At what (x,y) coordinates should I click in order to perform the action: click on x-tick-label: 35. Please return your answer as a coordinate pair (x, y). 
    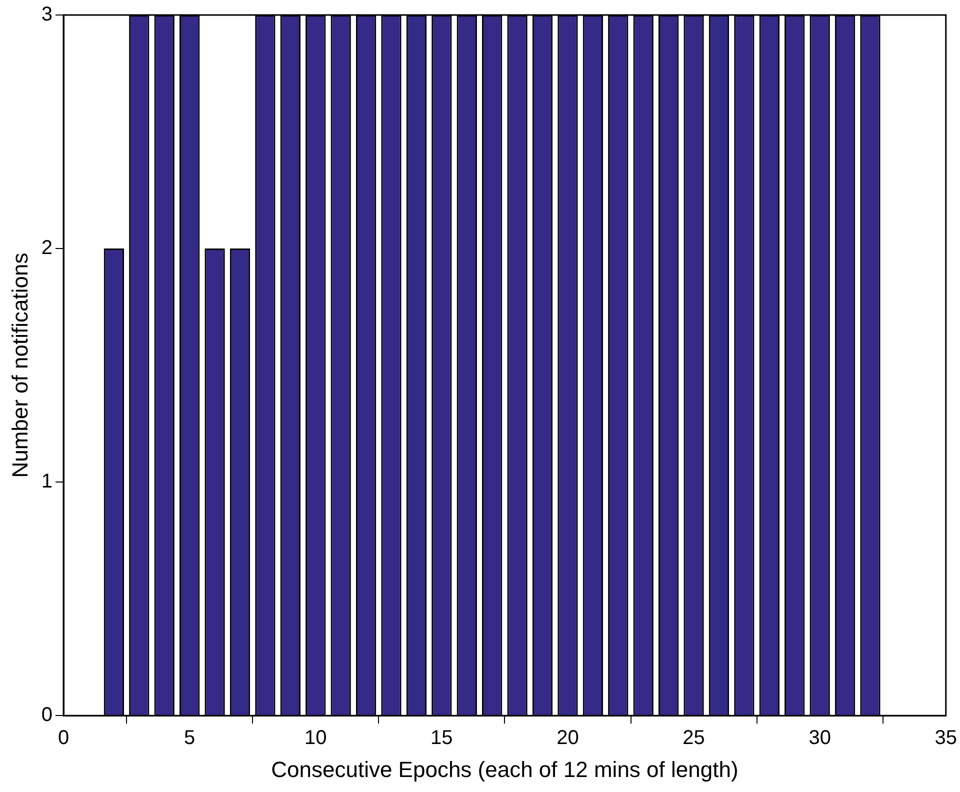
    Looking at the image, I should click on (945, 738).